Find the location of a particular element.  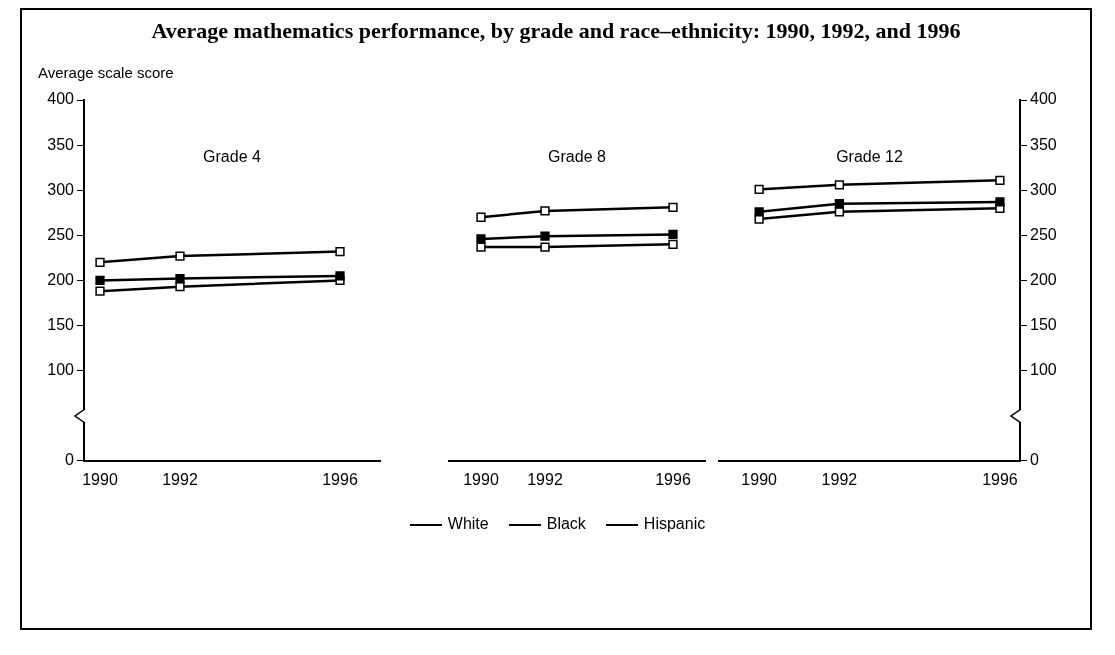

y2-tick-label: 400 is located at coordinates (1043, 99).